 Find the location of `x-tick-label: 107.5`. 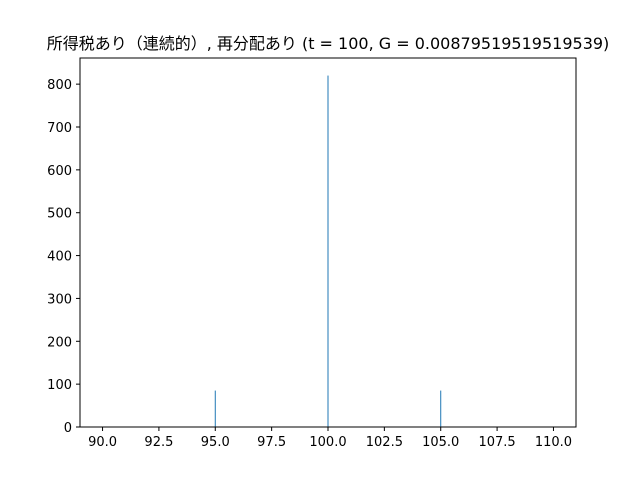

x-tick-label: 107.5 is located at coordinates (496, 442).